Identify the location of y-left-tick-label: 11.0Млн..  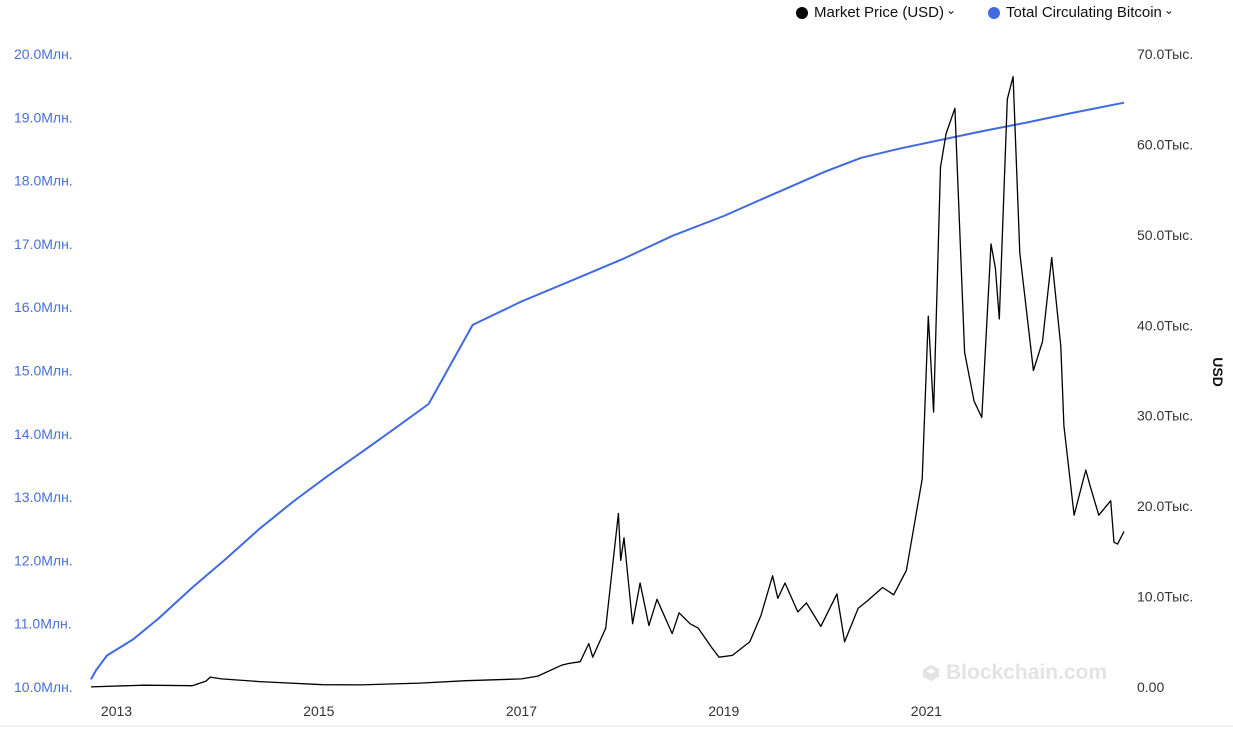
(43, 624).